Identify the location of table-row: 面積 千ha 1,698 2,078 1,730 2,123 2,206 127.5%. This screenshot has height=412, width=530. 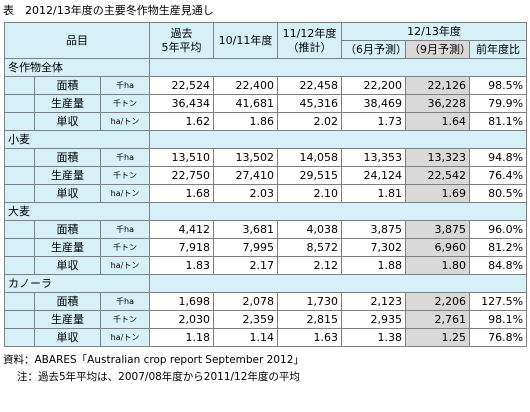
(266, 301).